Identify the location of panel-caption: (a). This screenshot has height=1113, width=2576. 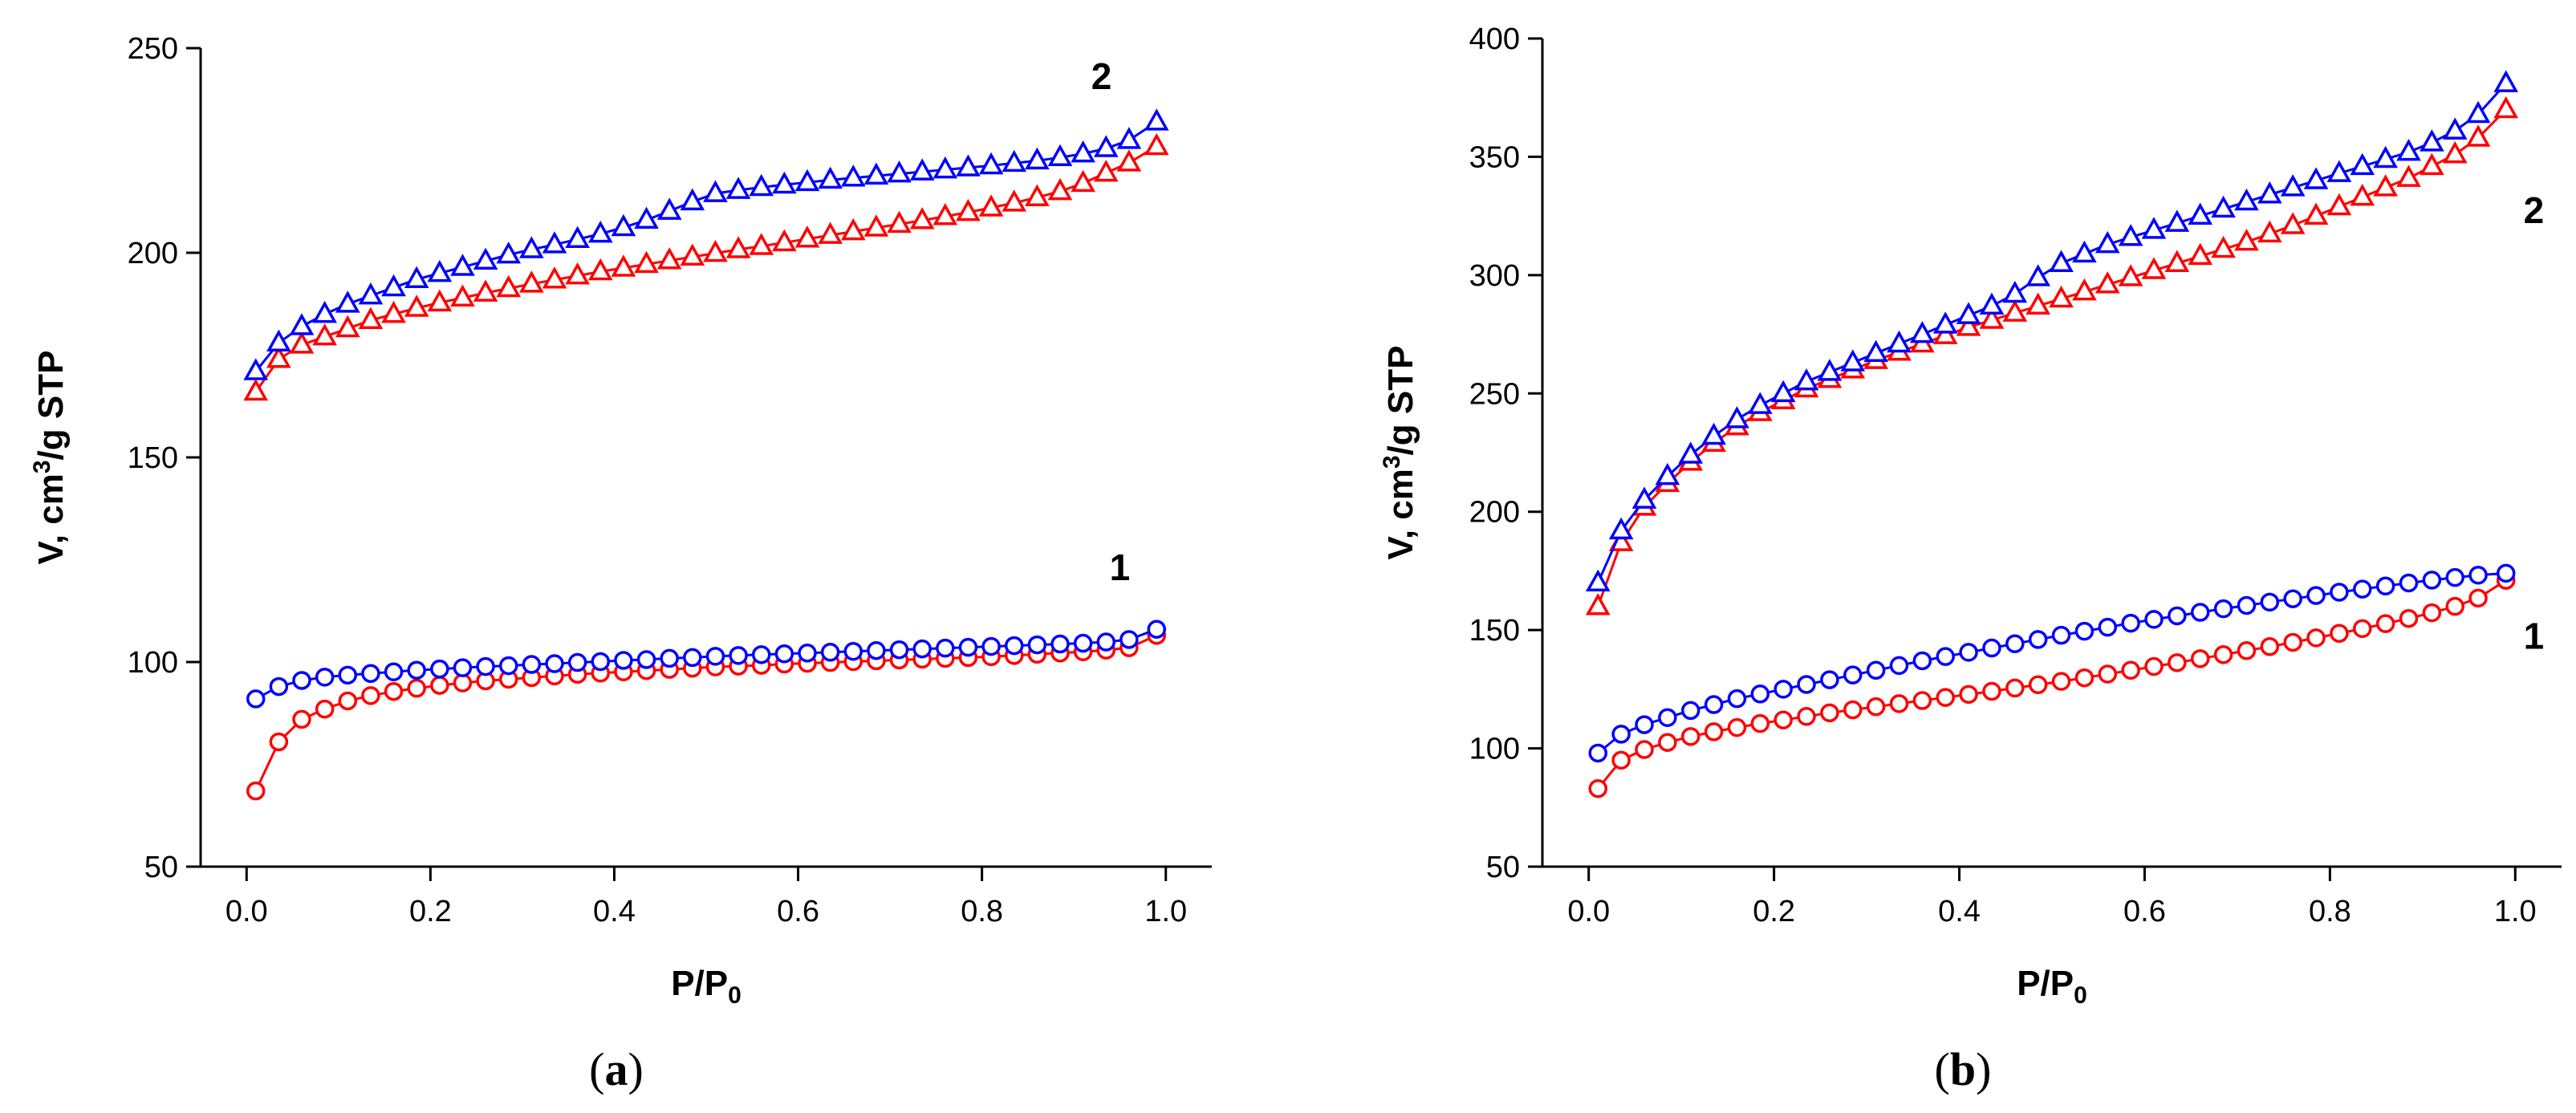
(617, 1069).